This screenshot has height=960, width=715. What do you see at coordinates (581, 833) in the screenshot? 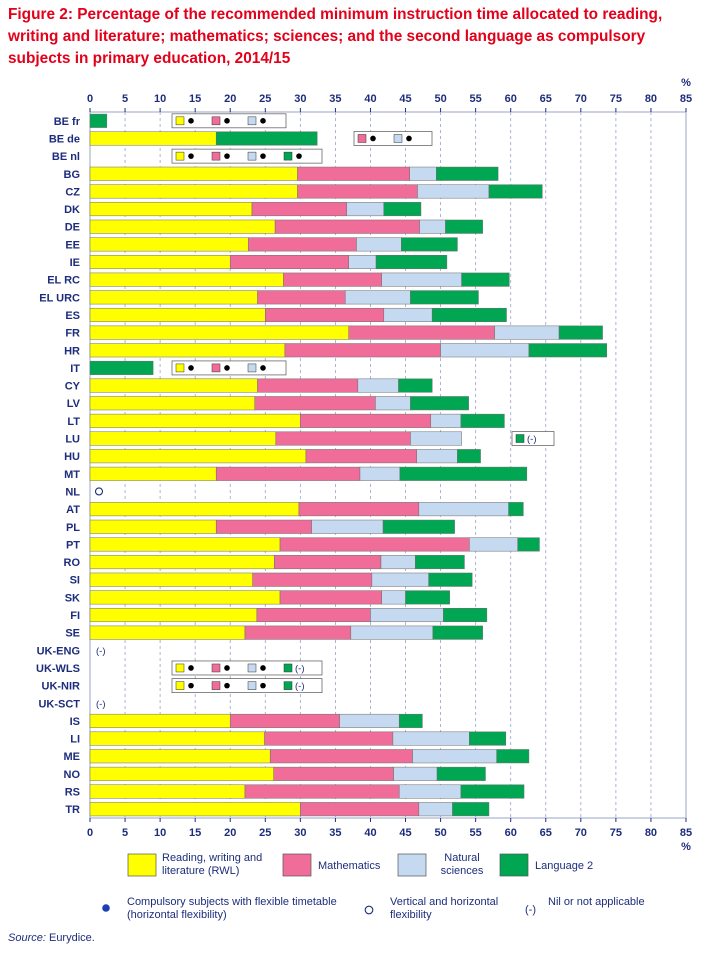
I see `tick-label-bottom-70: 70` at bounding box center [581, 833].